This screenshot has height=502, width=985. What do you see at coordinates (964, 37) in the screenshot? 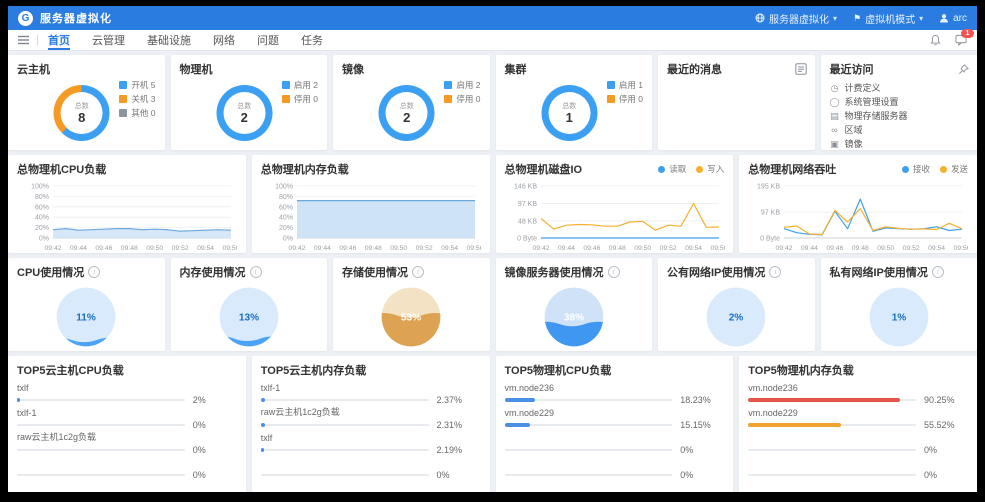
I see `message-icon: 1` at bounding box center [964, 37].